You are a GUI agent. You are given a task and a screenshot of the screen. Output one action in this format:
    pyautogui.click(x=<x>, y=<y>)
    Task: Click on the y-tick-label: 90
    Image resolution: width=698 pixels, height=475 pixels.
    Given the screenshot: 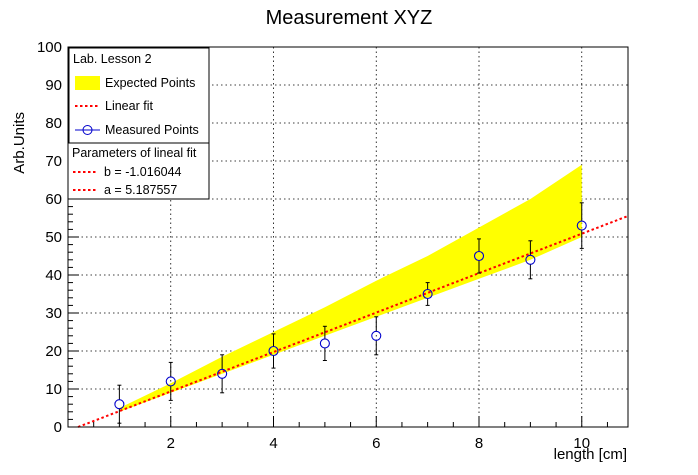 What is the action you would take?
    pyautogui.click(x=53, y=85)
    